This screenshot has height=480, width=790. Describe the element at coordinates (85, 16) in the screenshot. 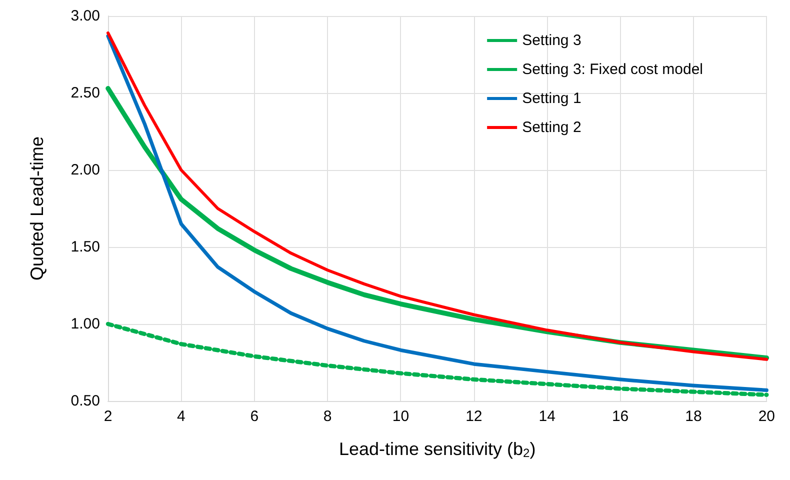

I see `y-tick-label: 3.00` at that location.